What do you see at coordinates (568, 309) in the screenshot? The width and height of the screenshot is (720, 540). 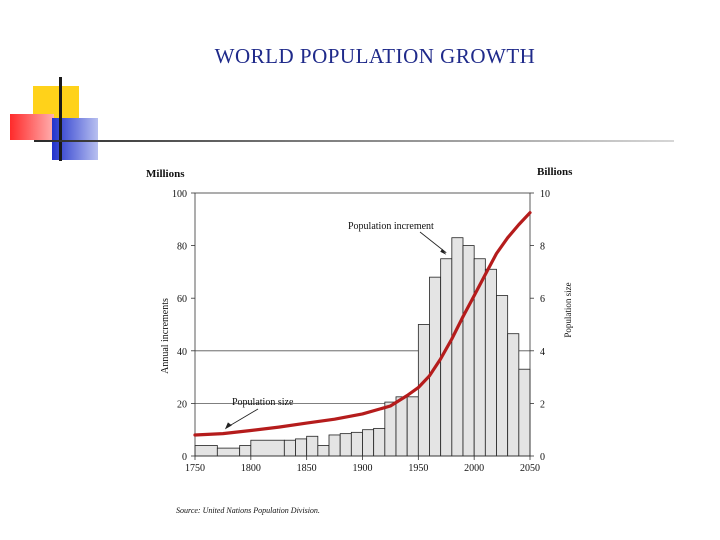 I see `y-right-axis-title: Population size` at bounding box center [568, 309].